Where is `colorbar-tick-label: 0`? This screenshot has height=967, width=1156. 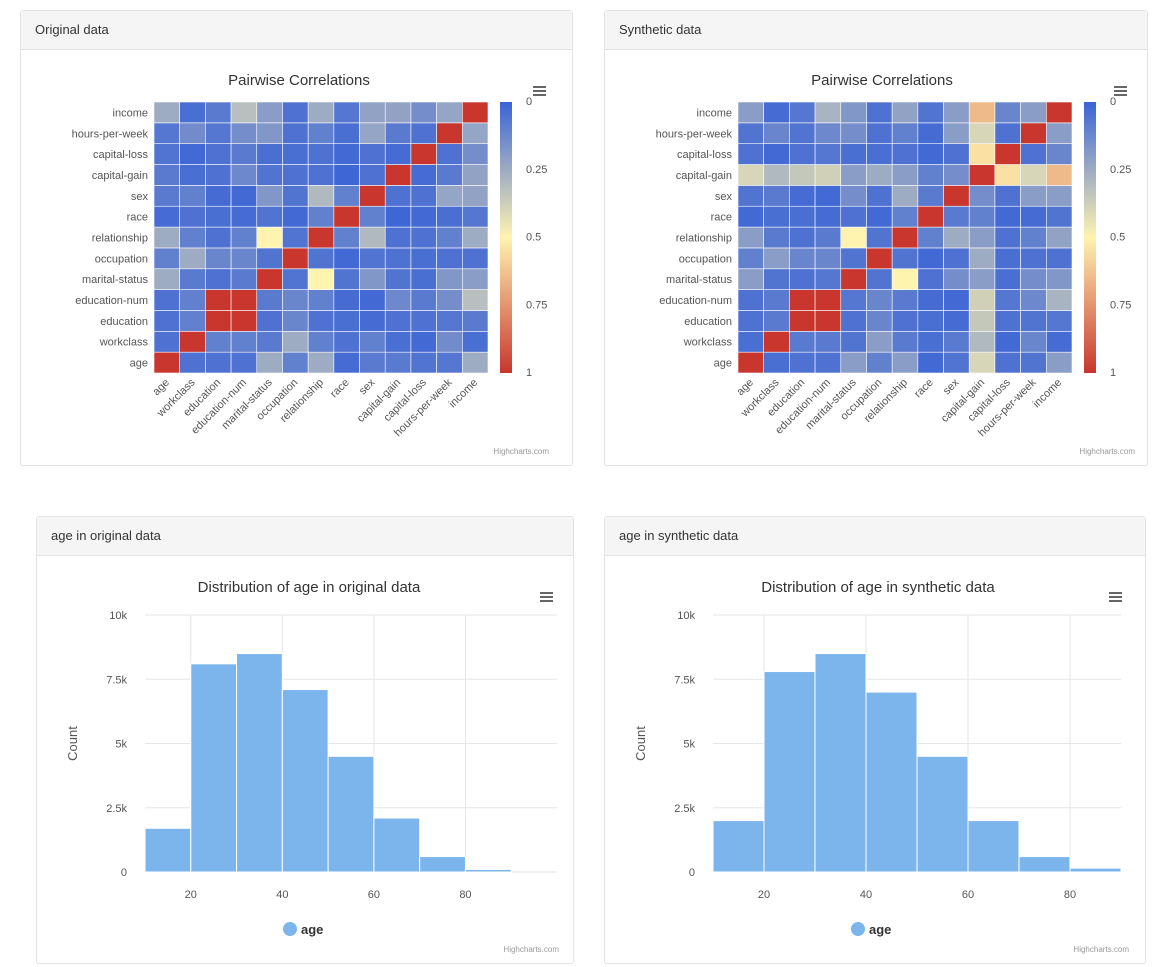
colorbar-tick-label: 0 is located at coordinates (529, 102).